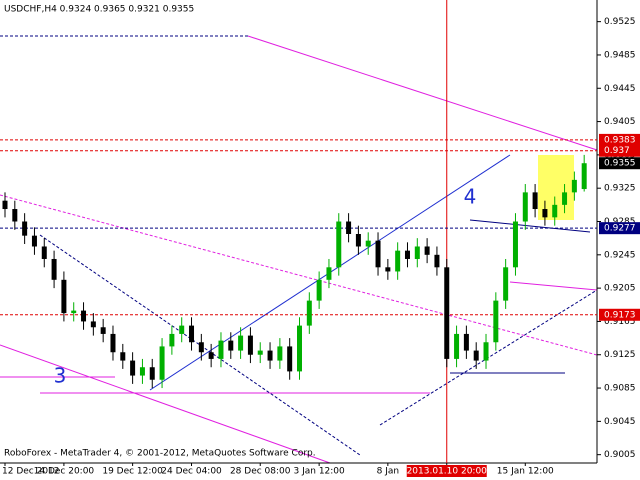 The image size is (640, 480). I want to click on x-tick-label: 8 Jan, so click(388, 472).